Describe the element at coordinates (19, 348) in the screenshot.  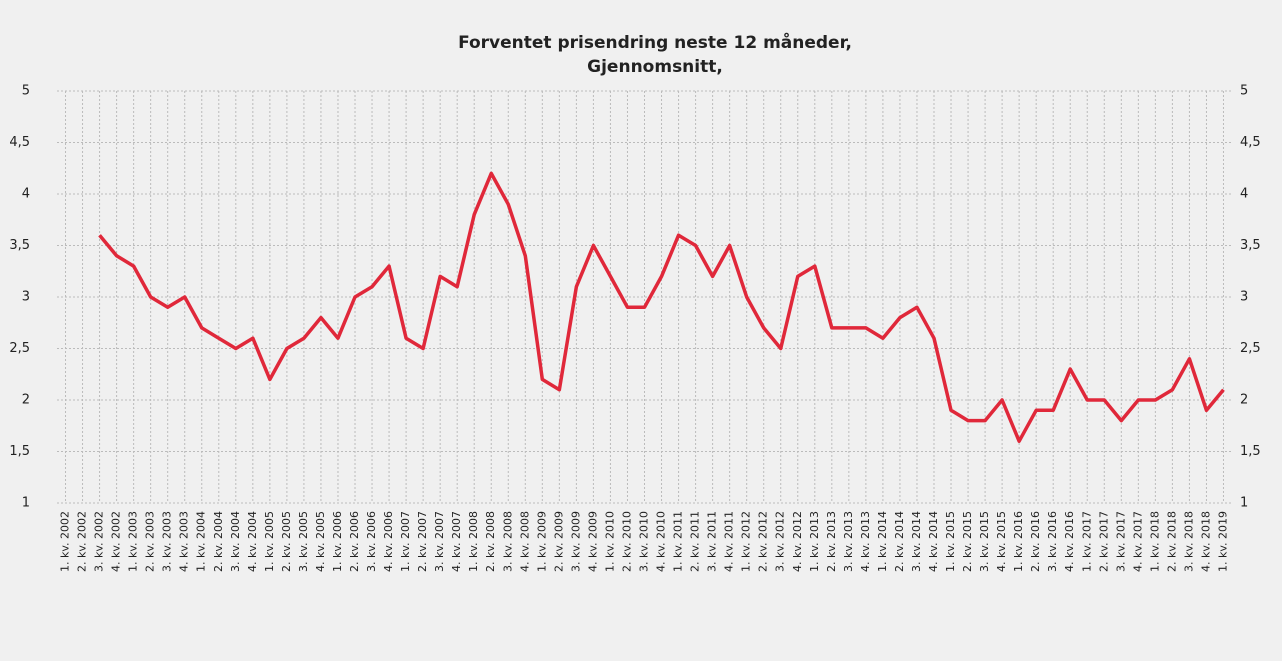
I see `y-tick-label: 2,5` at that location.